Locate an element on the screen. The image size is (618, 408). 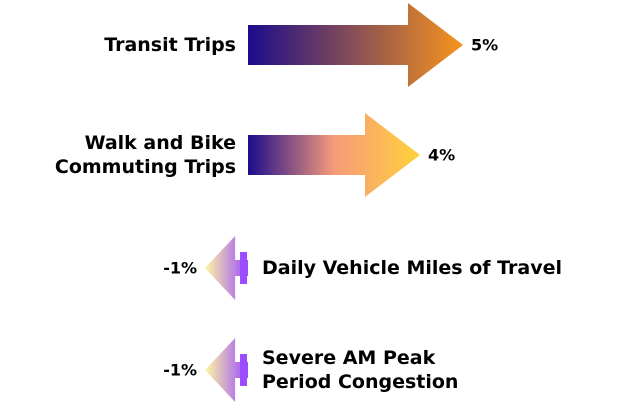
category-label: Severe AM Peak Period Congestion is located at coordinates (360, 370).